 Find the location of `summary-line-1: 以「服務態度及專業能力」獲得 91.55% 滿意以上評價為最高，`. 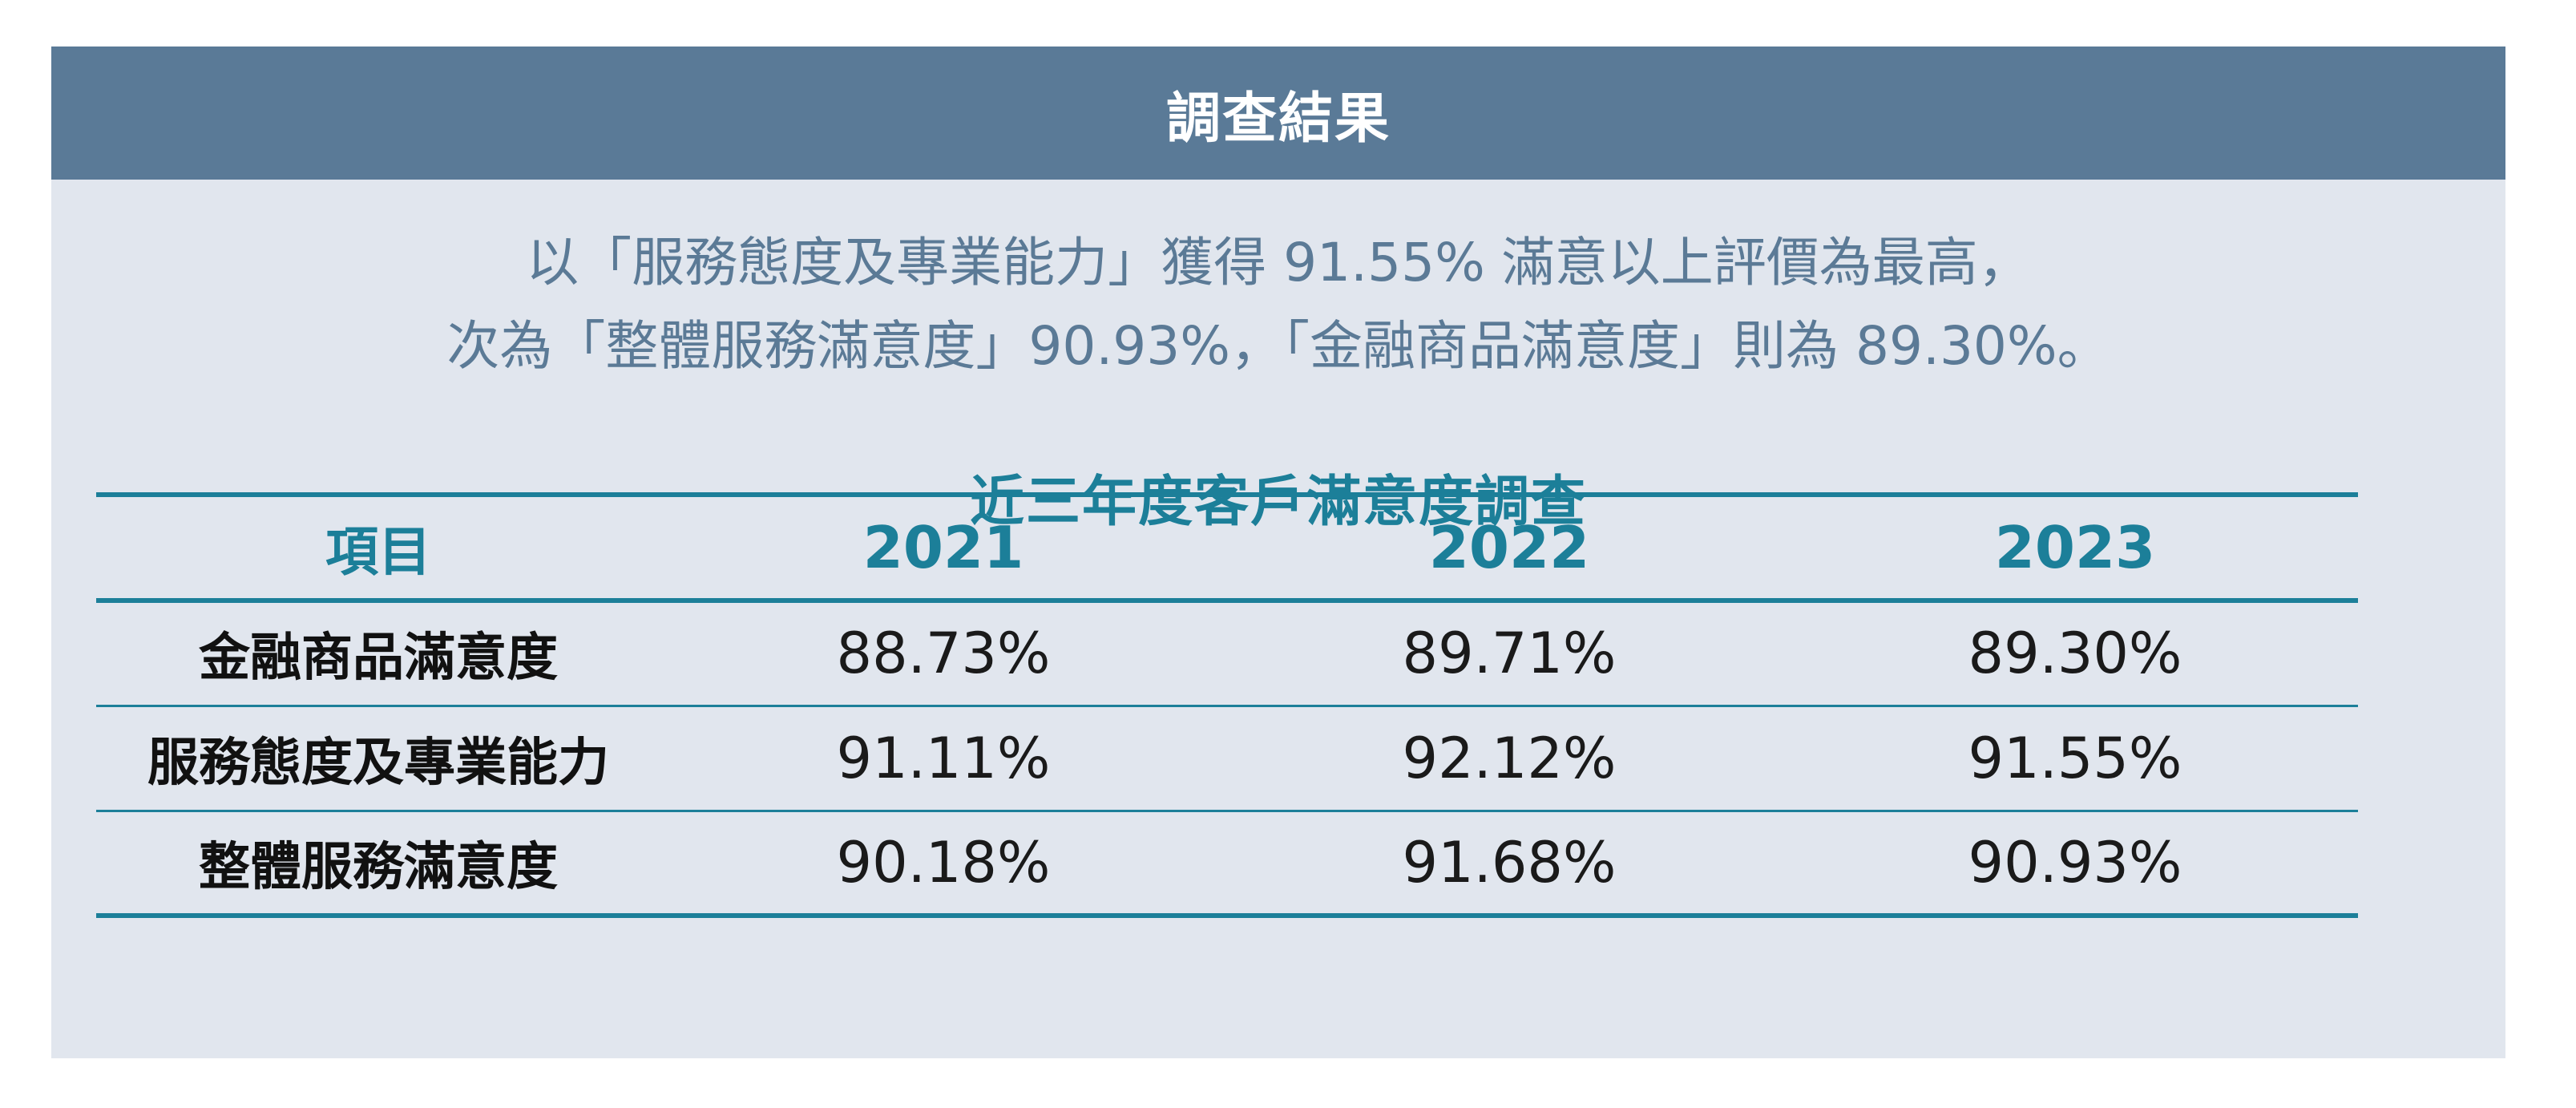

summary-line-1: 以「服務態度及專業能力」獲得 91.55% 滿意以上評價為最高， is located at coordinates (1279, 262).